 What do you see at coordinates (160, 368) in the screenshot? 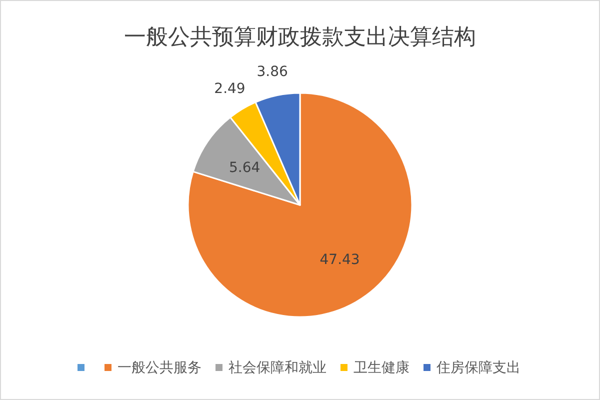
I see `legend-label: 一般公共服务` at bounding box center [160, 368].